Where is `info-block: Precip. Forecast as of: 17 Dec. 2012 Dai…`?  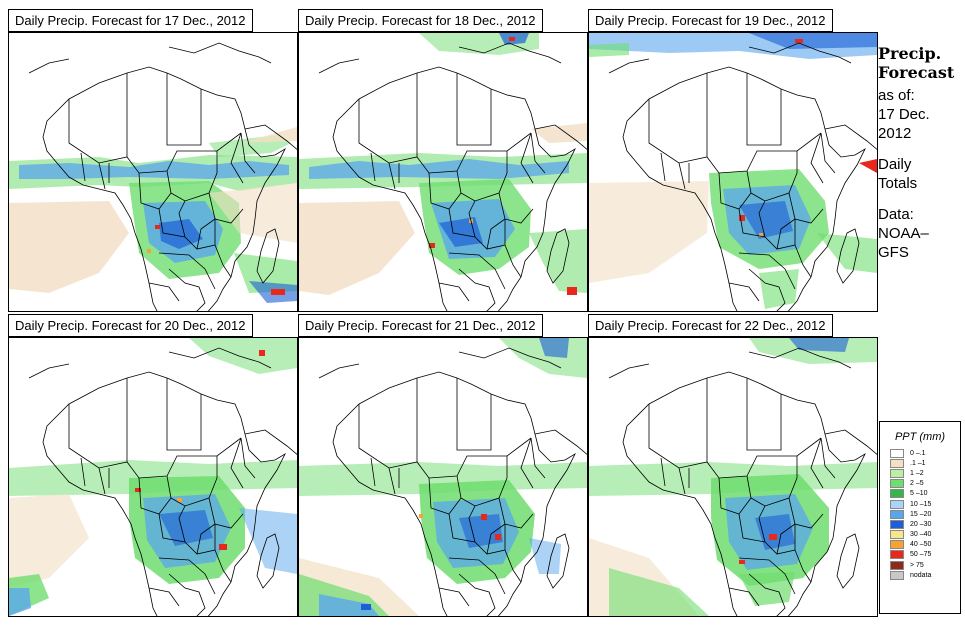 info-block: Precip. Forecast as of: 17 Dec. 2012 Dai… is located at coordinates (920, 153).